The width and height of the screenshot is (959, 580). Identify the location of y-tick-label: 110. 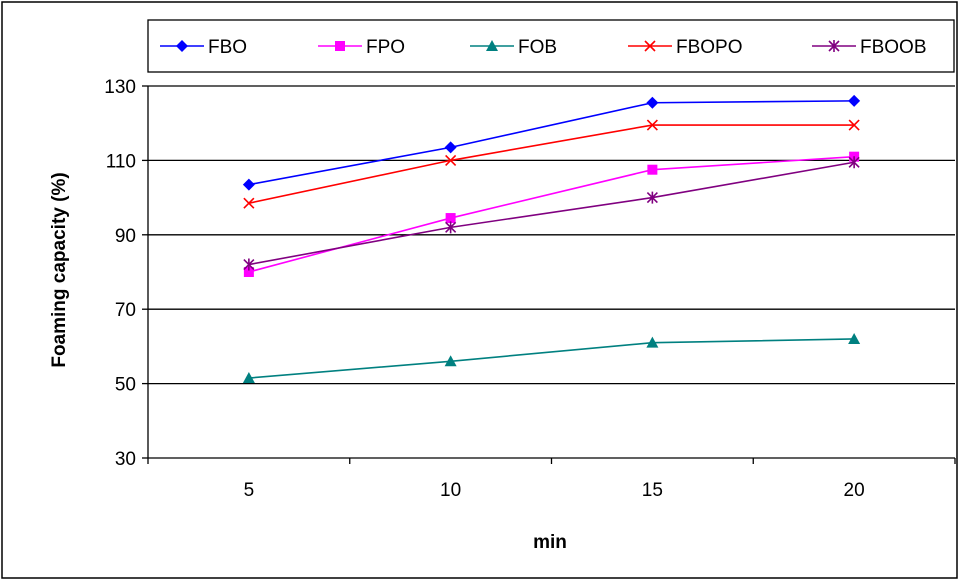
(121, 161).